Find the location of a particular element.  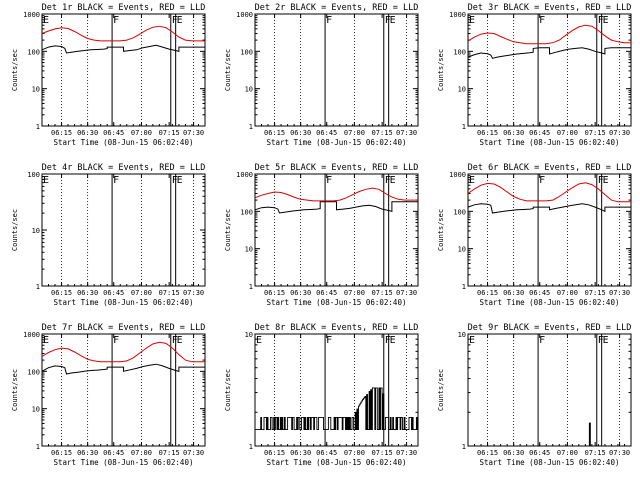

panel-title: Det 9r BLACK = Events, RED = LLD is located at coordinates (550, 328).